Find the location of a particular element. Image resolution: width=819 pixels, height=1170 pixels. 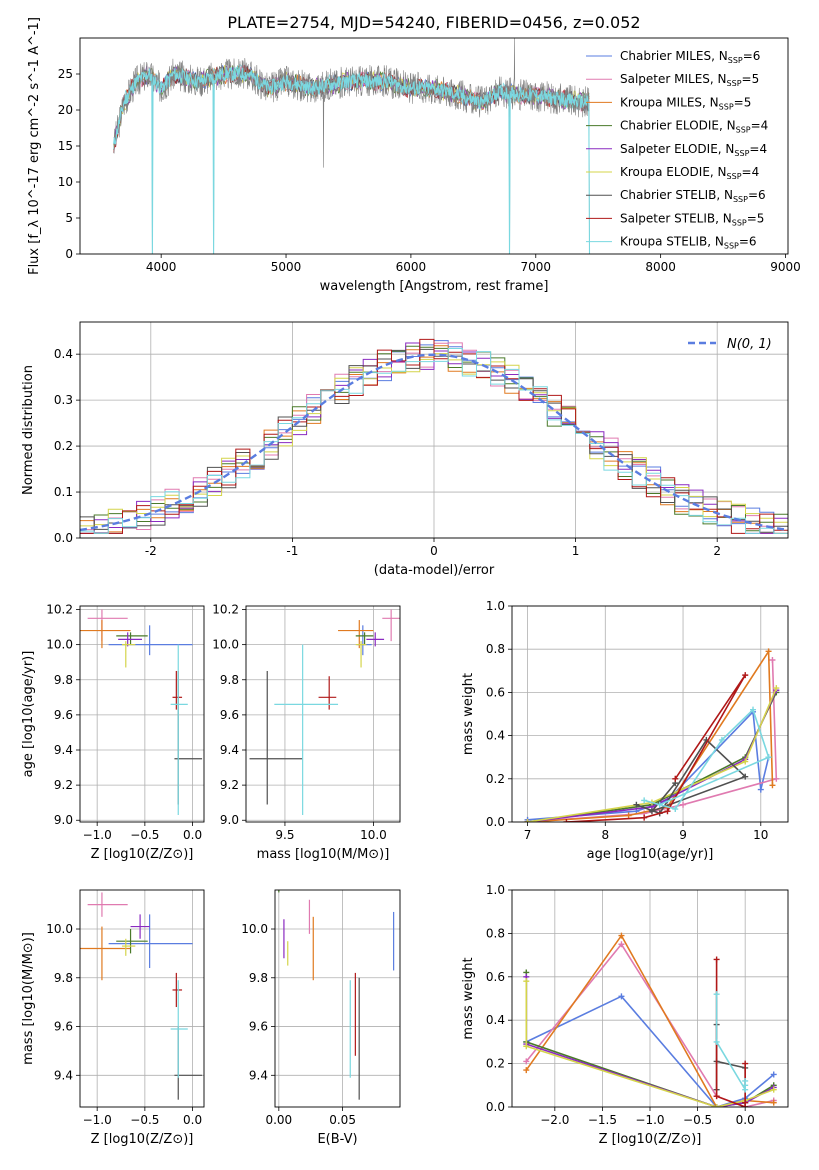

normal-reference-curve is located at coordinates (434, 442).